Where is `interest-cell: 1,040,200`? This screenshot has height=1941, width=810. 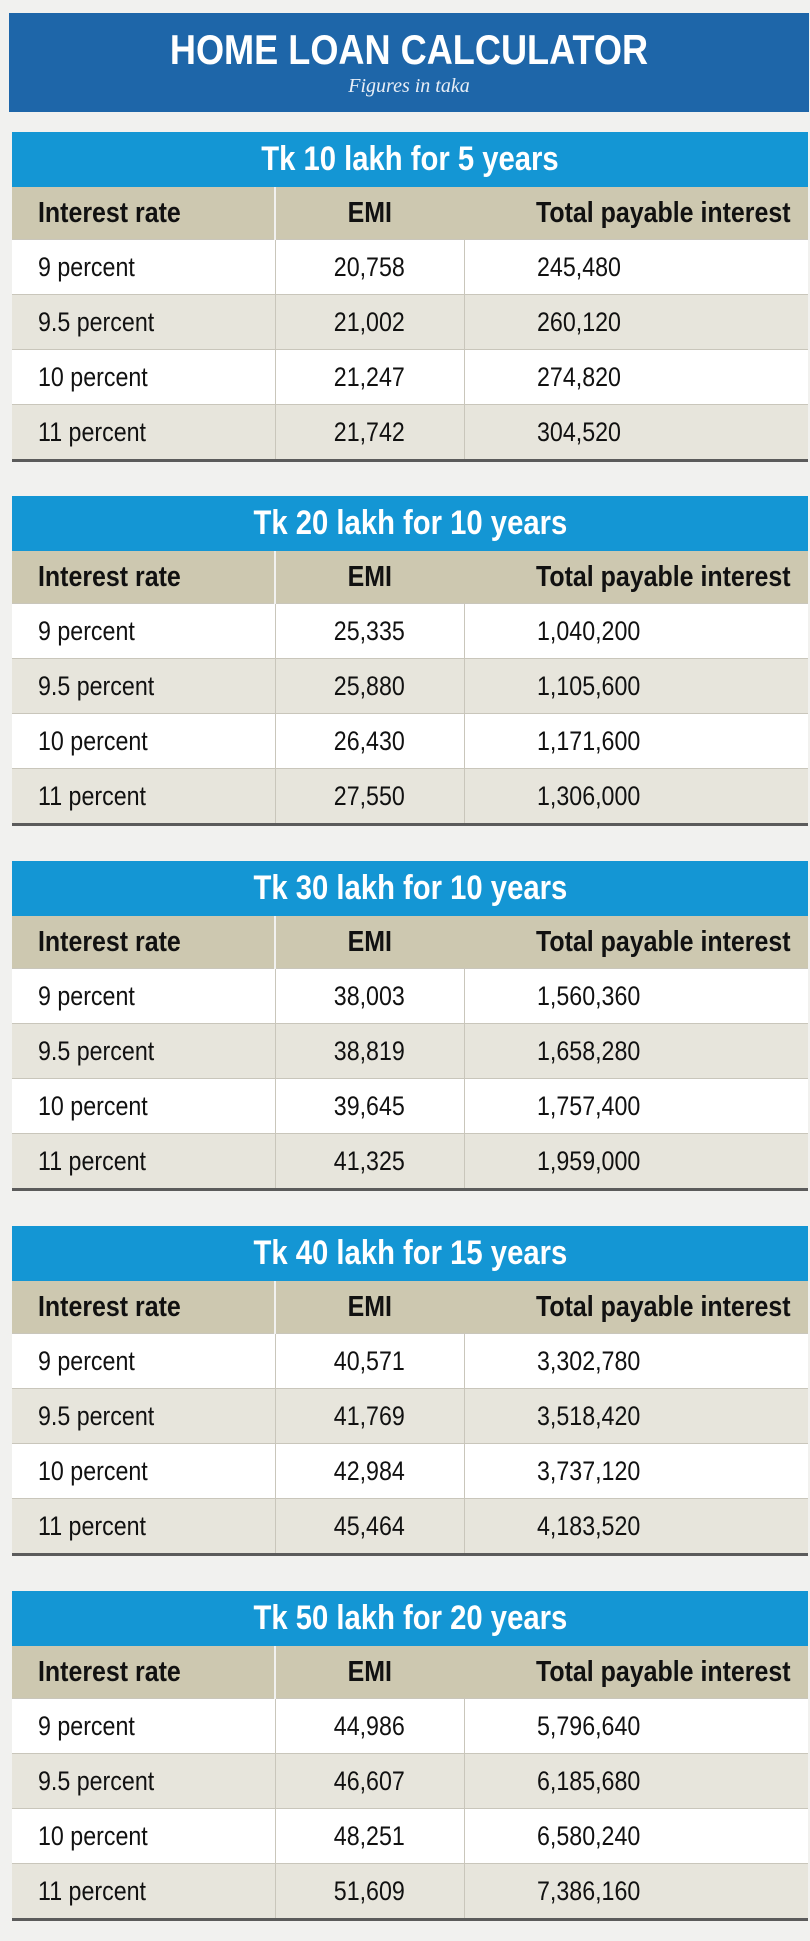
interest-cell: 1,040,200 is located at coordinates (636, 631).